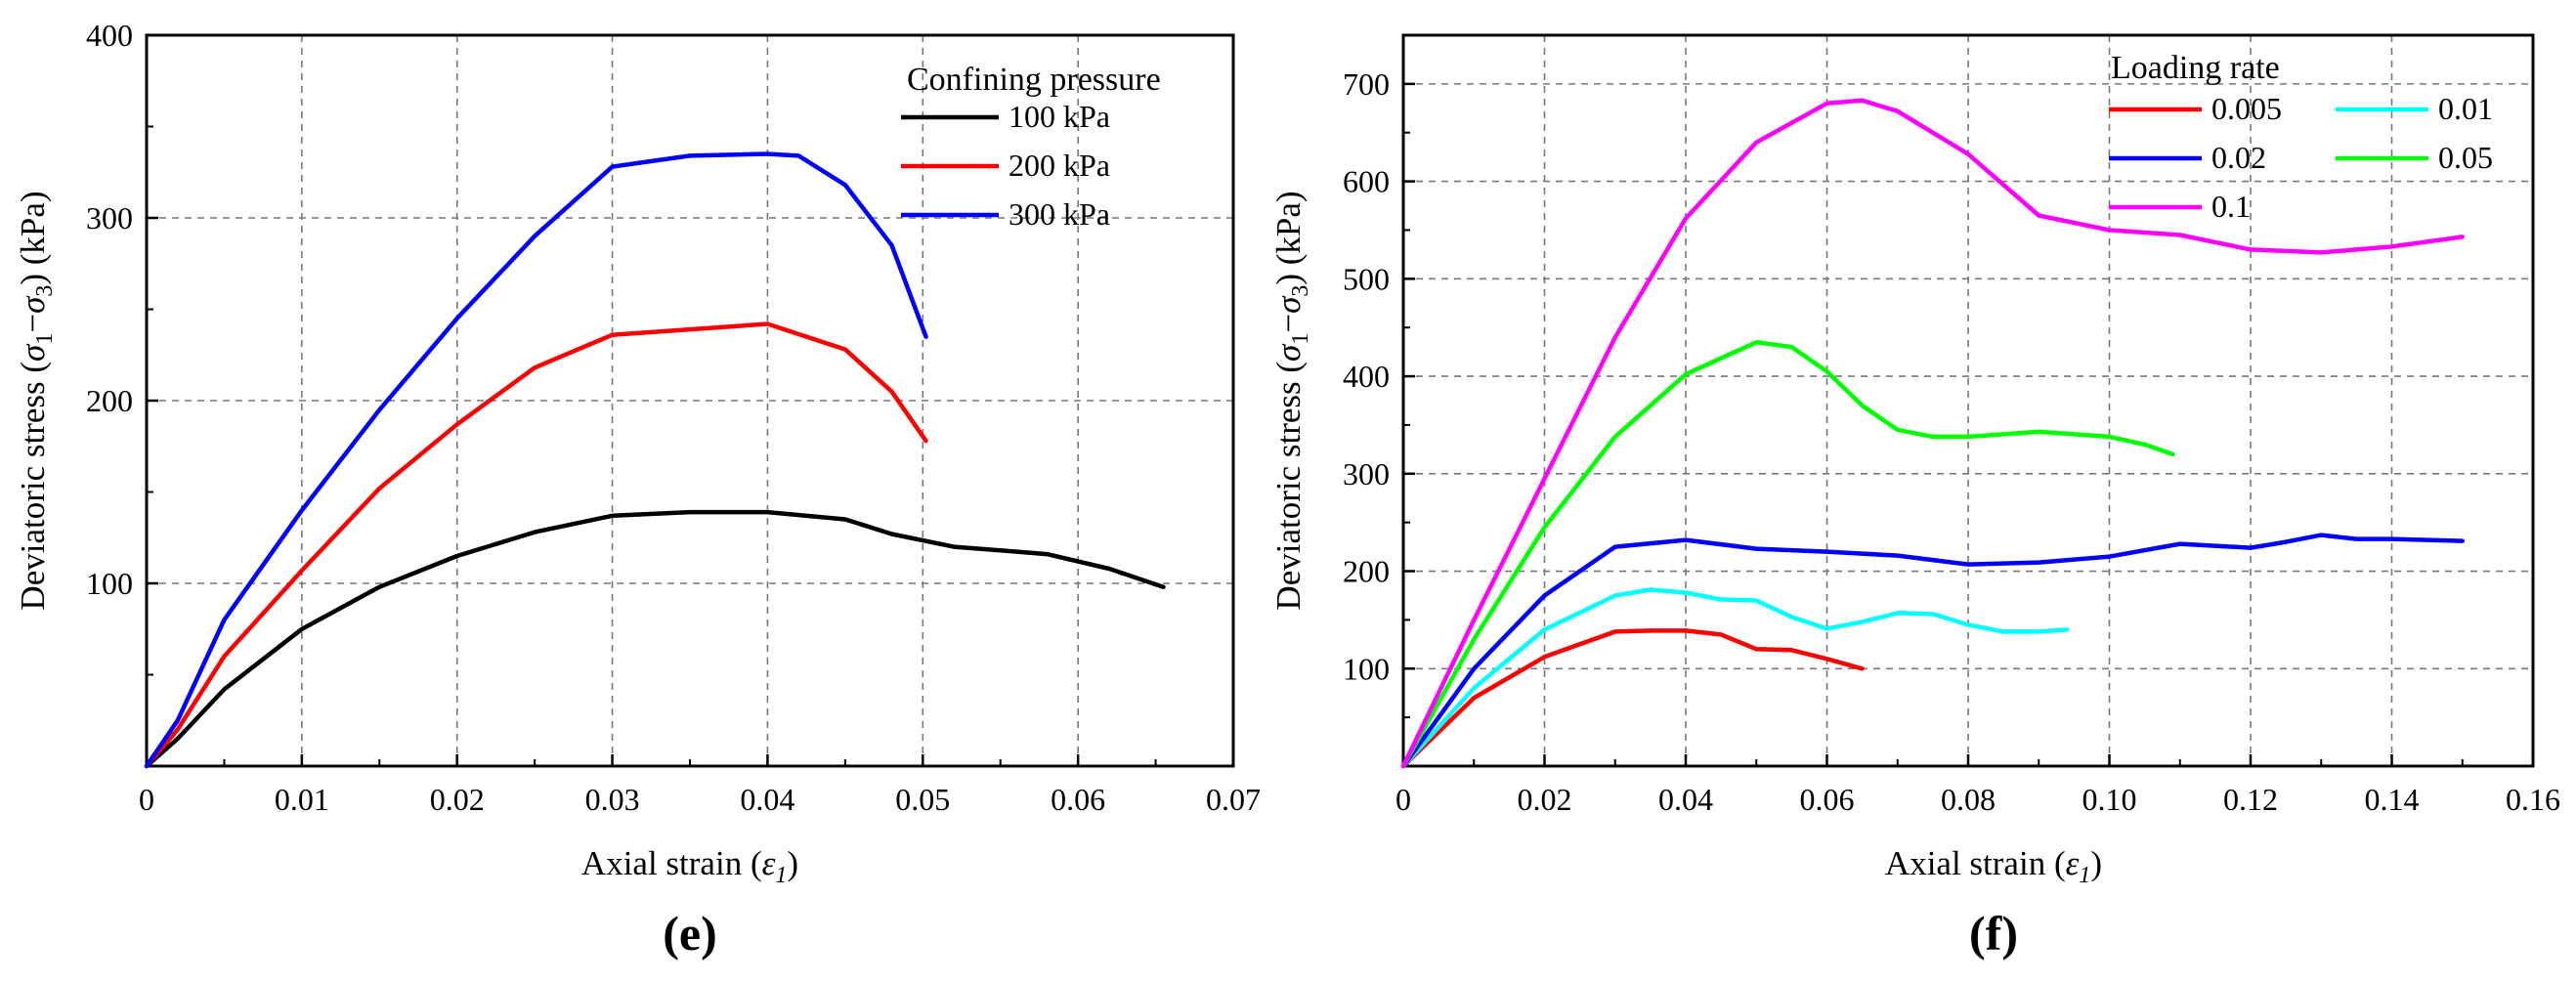 This screenshot has width=2576, height=983. Describe the element at coordinates (690, 933) in the screenshot. I see `panel-label: (e)` at that location.